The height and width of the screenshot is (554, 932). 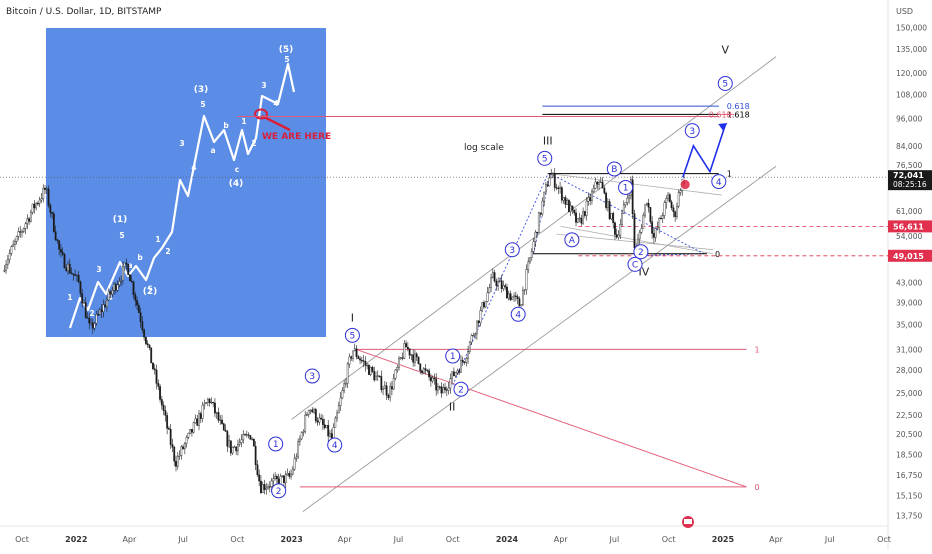 I want to click on level-label: 0, so click(x=757, y=487).